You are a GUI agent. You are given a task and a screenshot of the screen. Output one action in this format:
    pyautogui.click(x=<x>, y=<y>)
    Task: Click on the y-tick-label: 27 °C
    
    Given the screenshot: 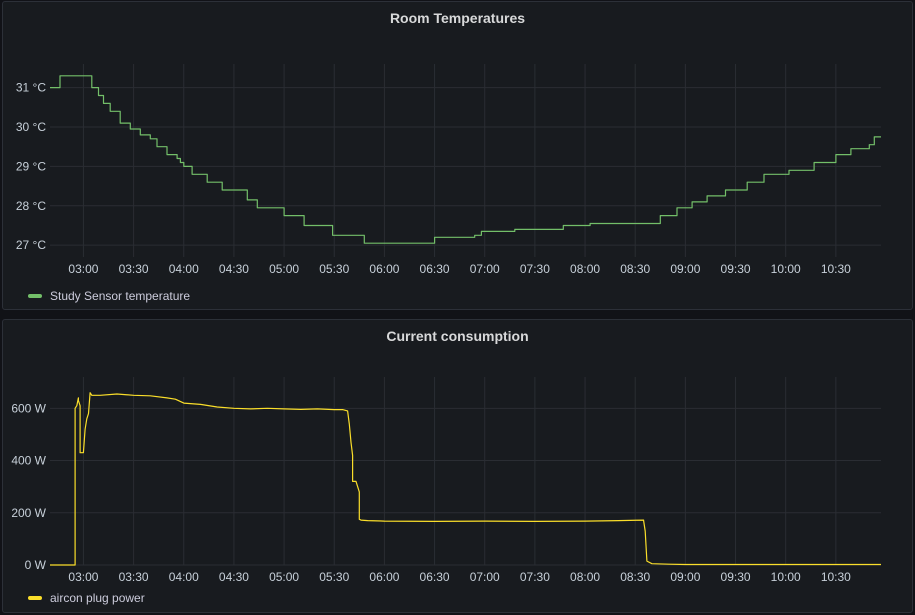 What is the action you would take?
    pyautogui.click(x=31, y=245)
    